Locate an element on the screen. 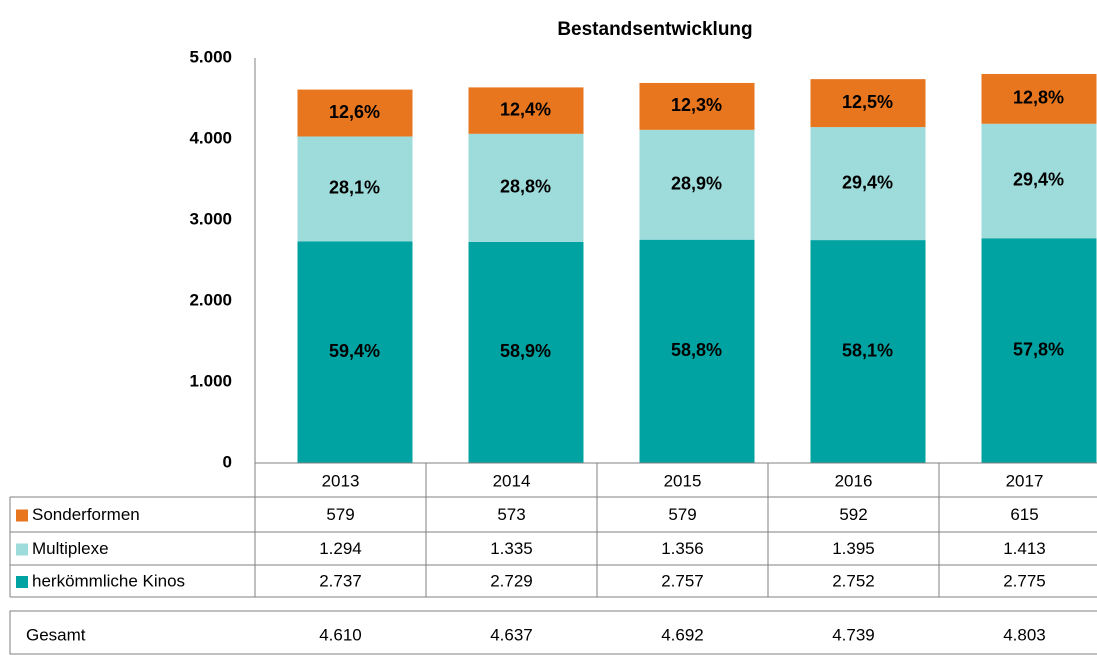  data-label: 12,8% is located at coordinates (1038, 98).